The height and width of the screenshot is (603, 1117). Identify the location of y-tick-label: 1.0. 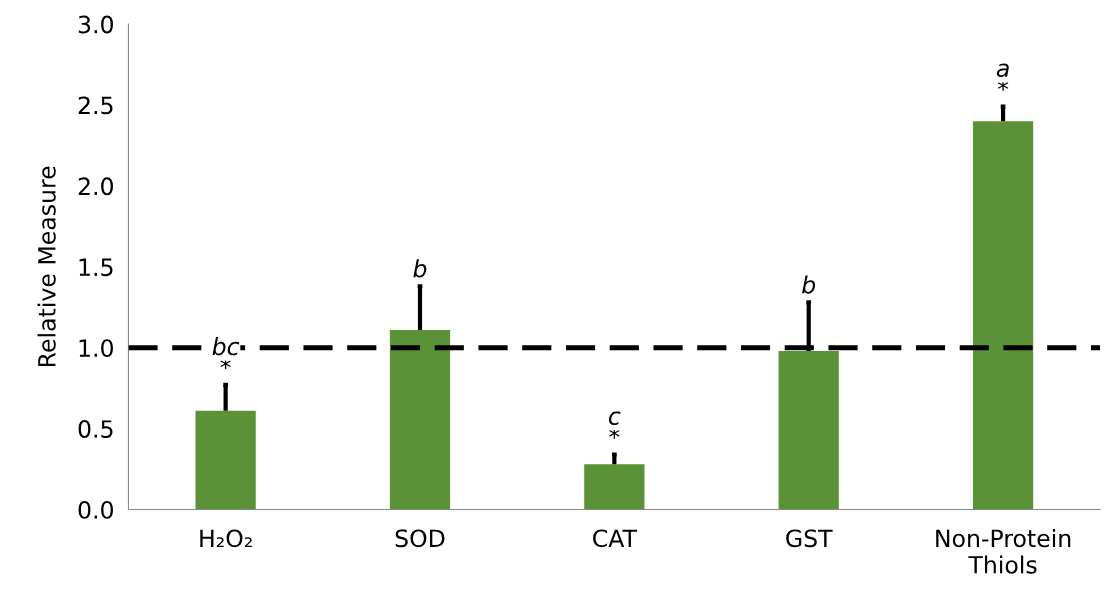
(96, 348).